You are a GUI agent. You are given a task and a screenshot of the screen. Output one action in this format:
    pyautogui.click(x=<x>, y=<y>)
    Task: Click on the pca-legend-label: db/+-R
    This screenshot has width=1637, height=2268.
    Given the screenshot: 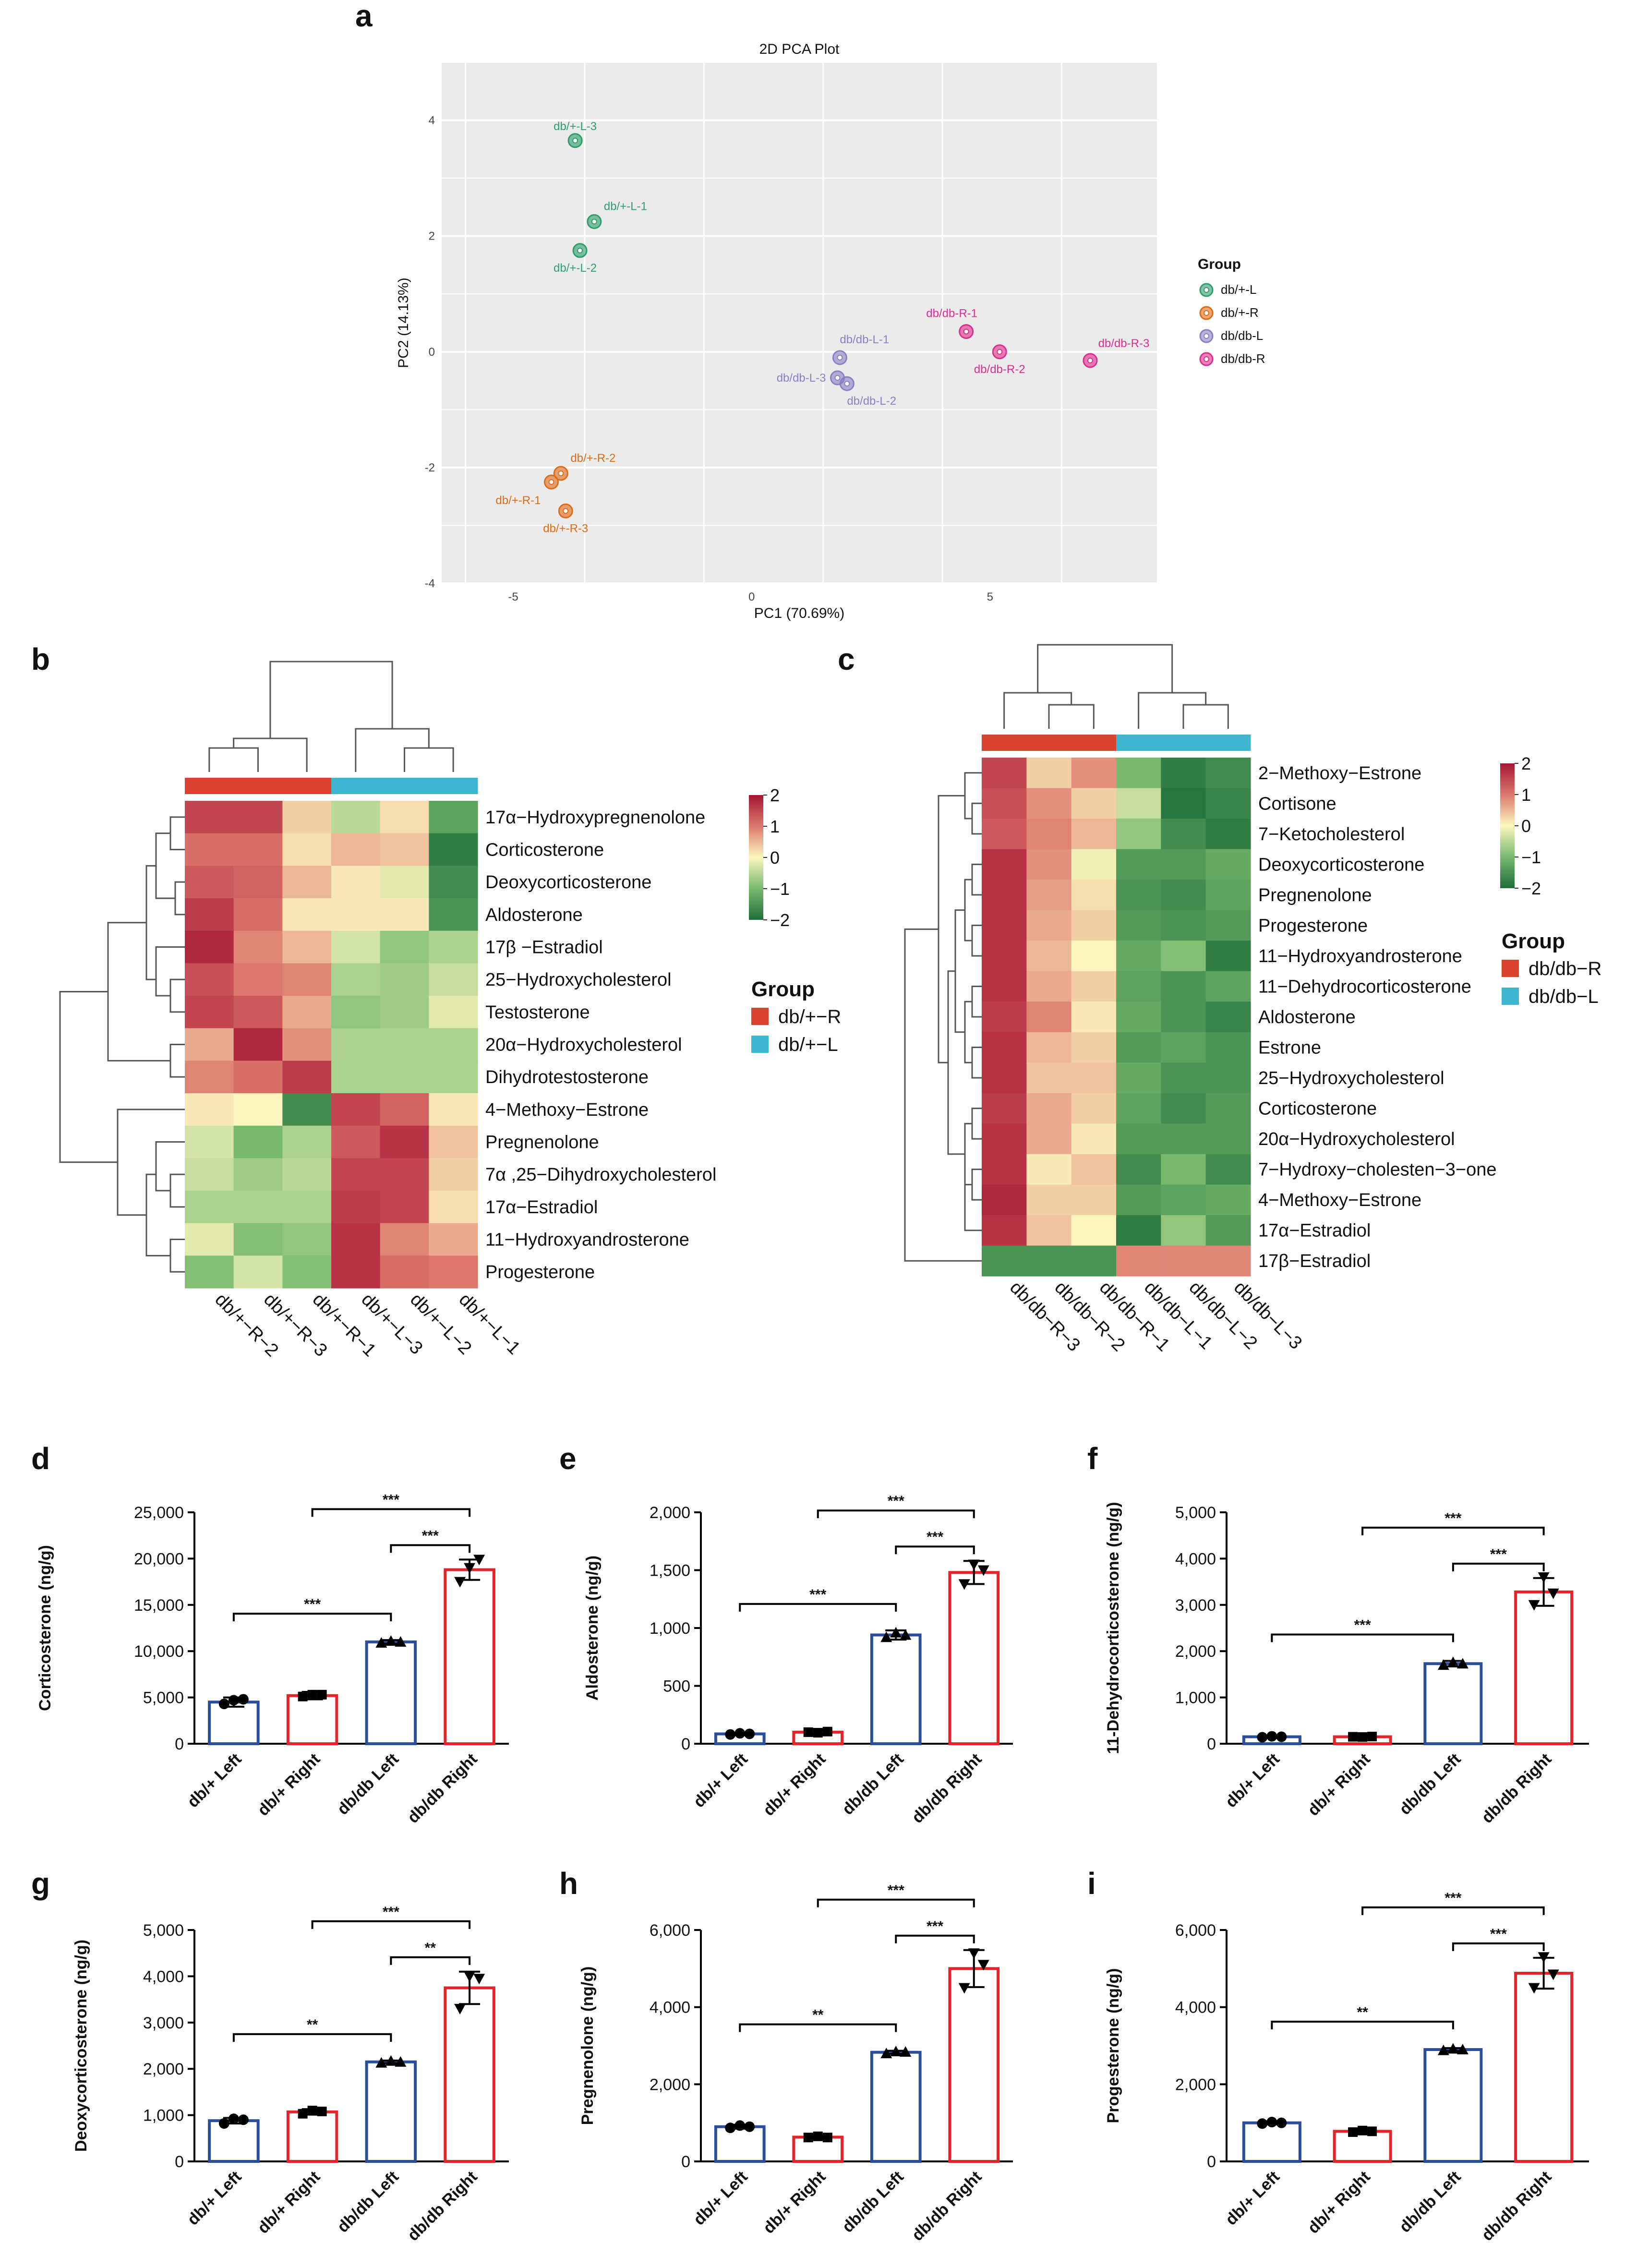 What is the action you would take?
    pyautogui.click(x=1240, y=312)
    